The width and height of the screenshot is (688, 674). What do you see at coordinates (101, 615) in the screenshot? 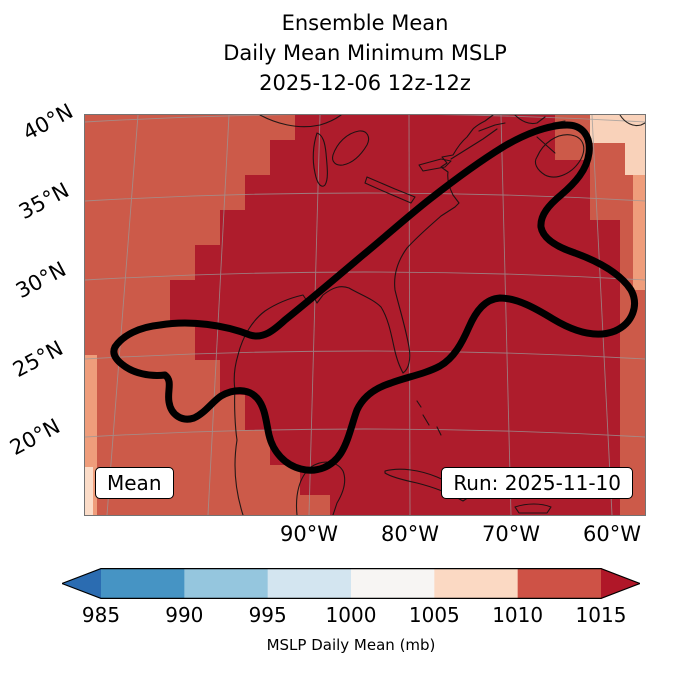
I see `colorbar-tick-label: 985` at bounding box center [101, 615].